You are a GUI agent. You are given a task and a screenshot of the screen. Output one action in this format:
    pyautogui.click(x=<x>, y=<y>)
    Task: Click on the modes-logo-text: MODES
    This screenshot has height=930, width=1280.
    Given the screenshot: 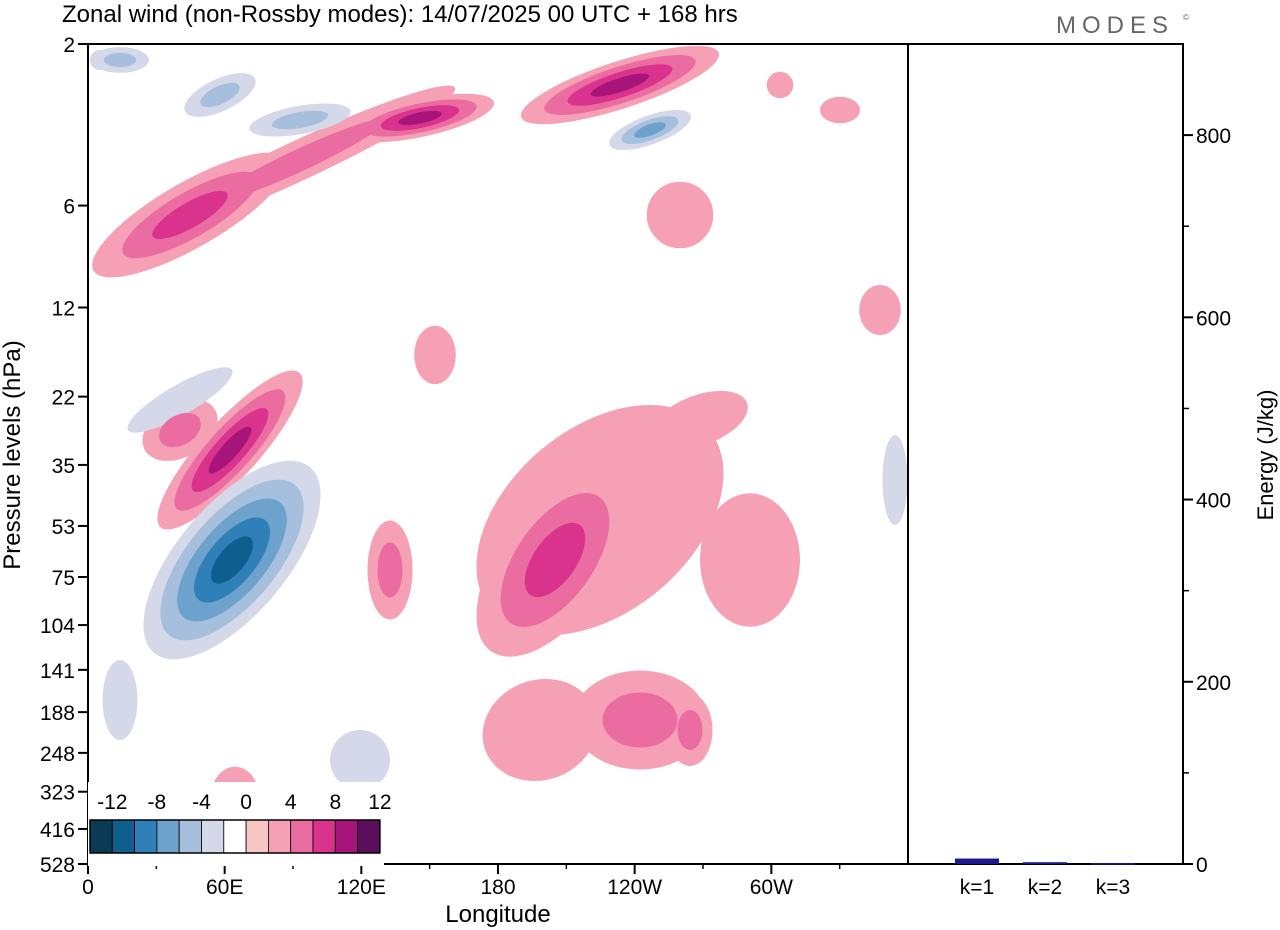 What is the action you would take?
    pyautogui.click(x=1115, y=25)
    